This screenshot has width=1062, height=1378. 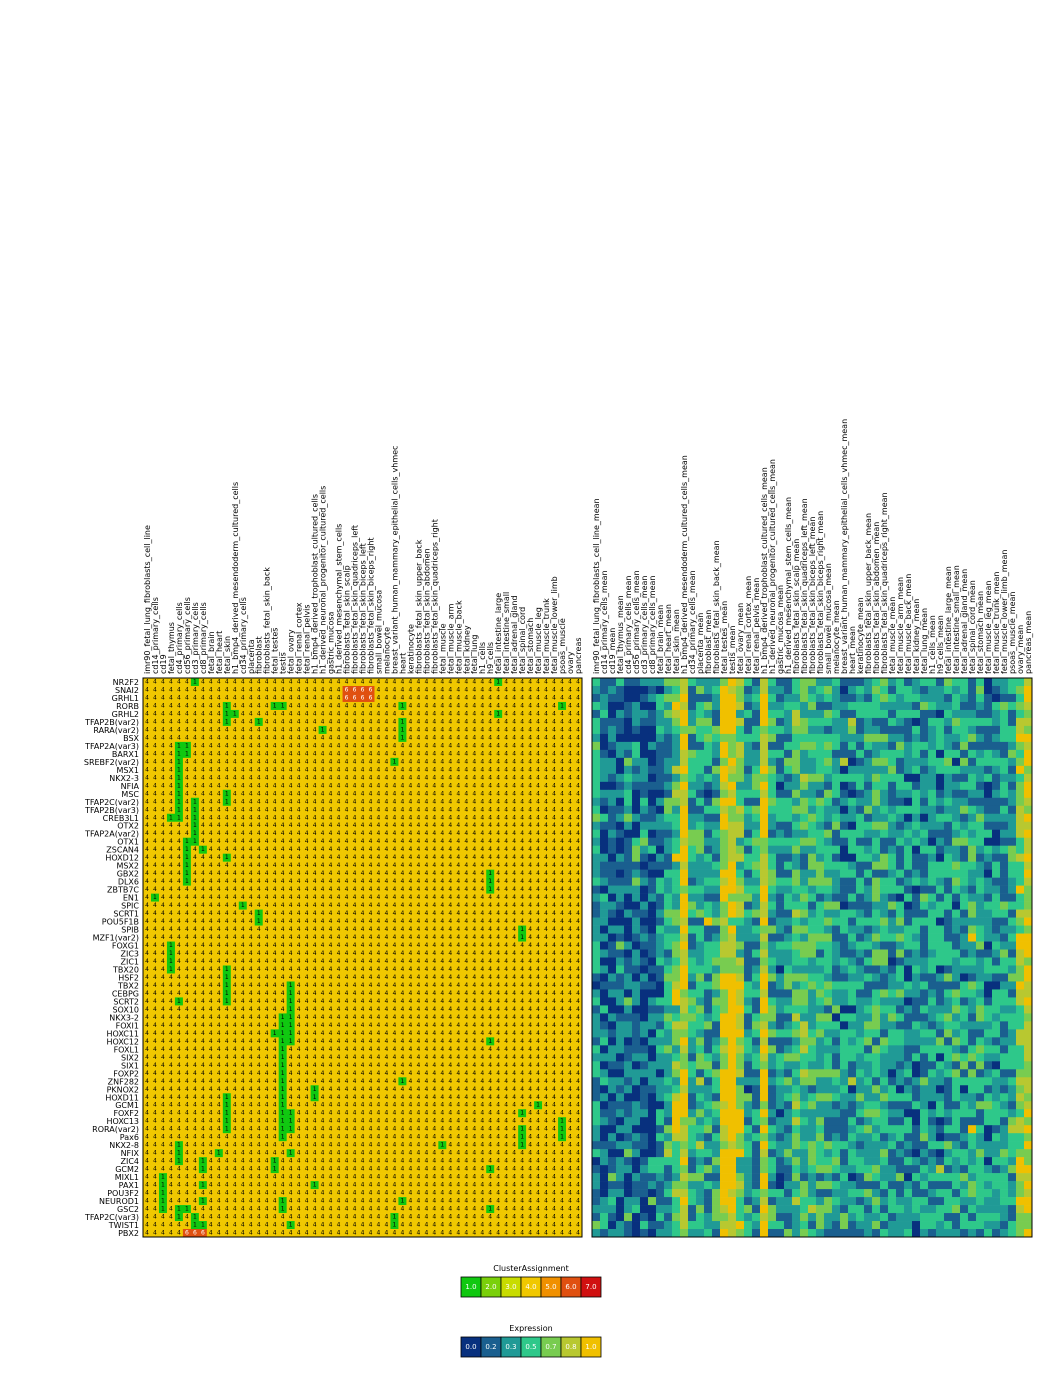 What do you see at coordinates (972, 627) in the screenshot?
I see `column-label: fetal_spinal_cord_mean` at bounding box center [972, 627].